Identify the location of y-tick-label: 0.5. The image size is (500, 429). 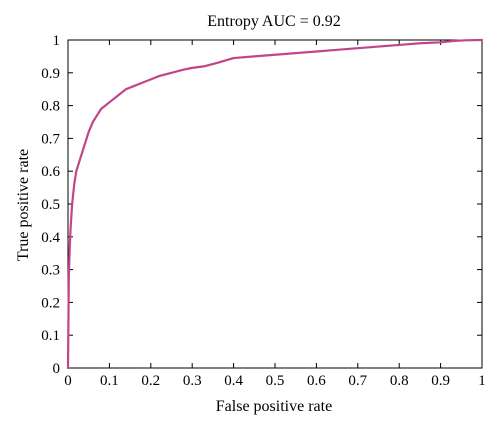
(50, 205).